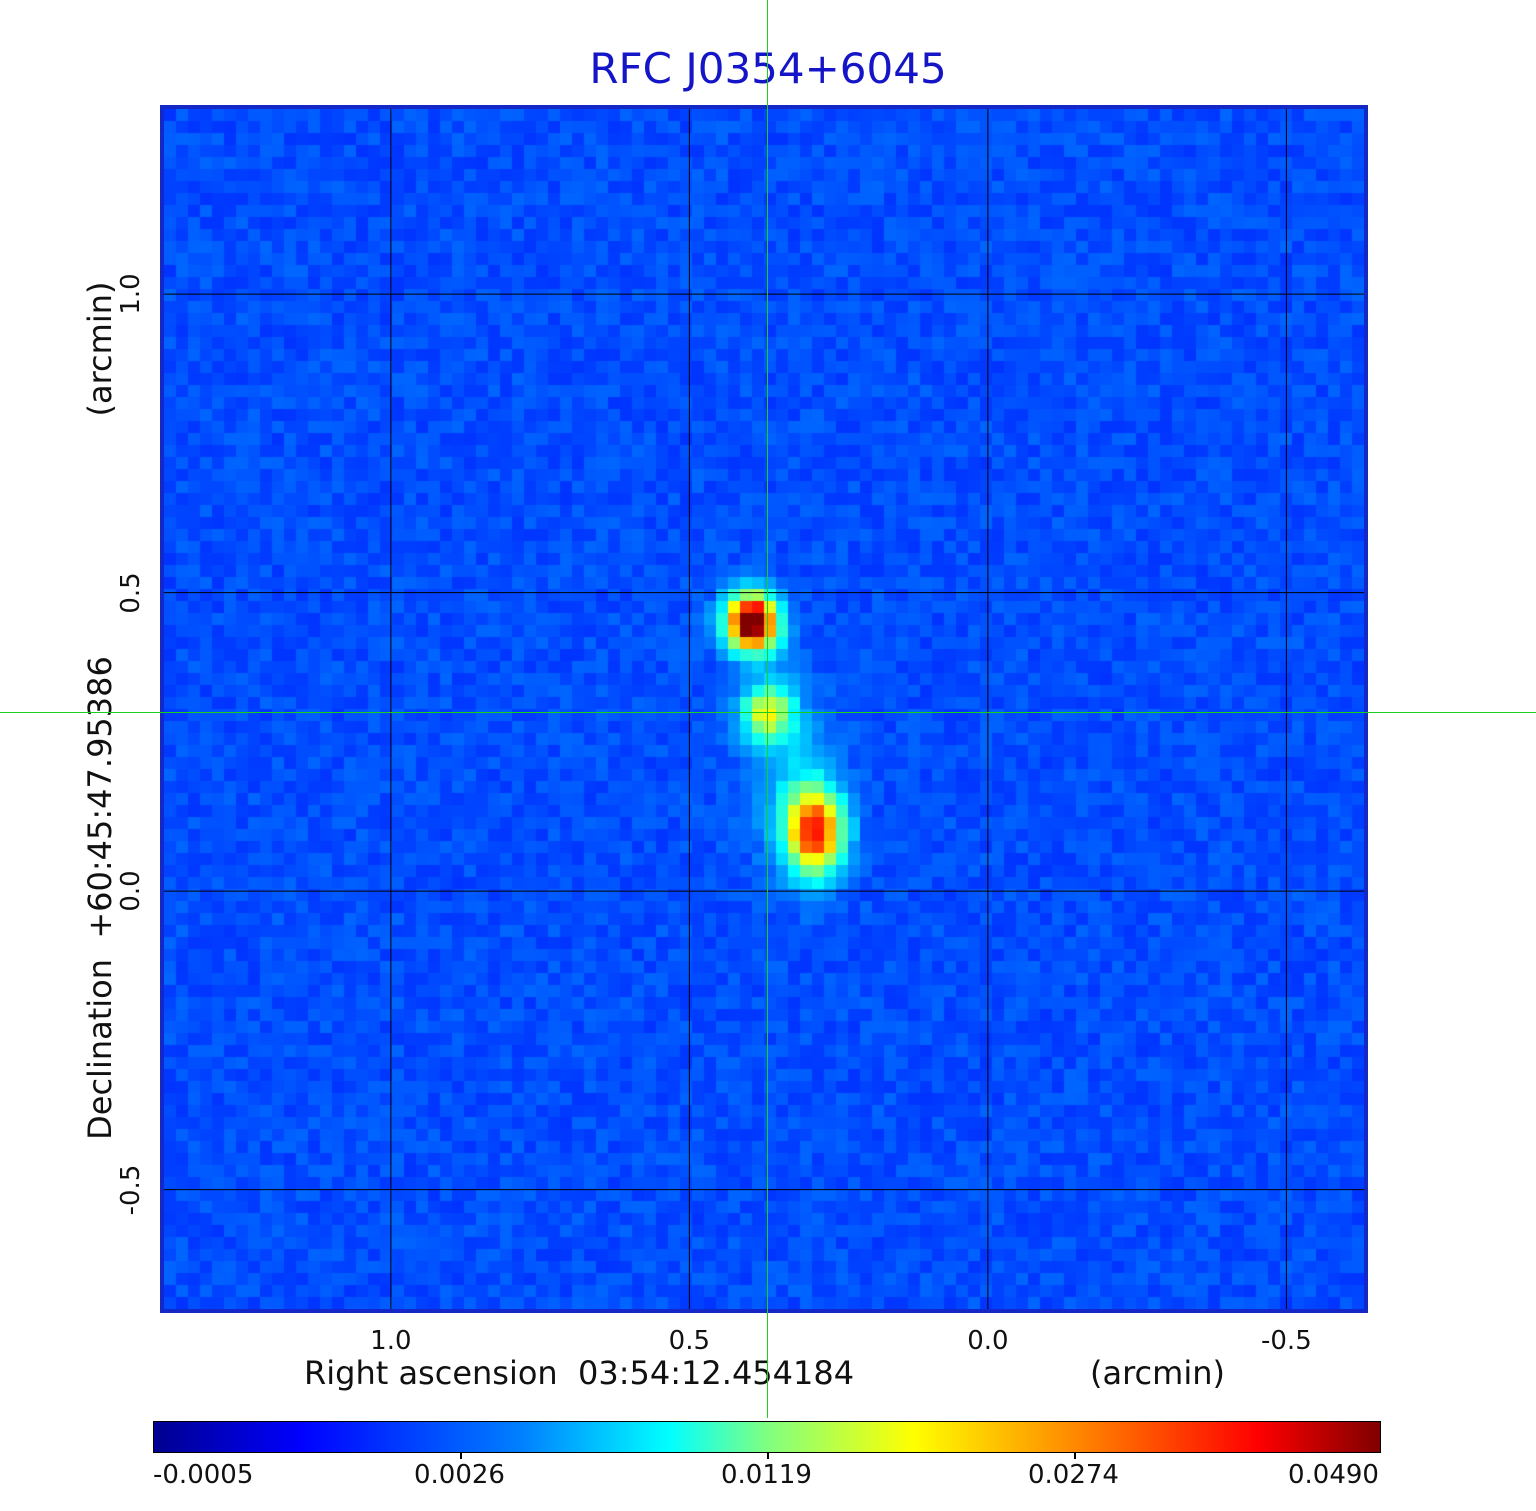 The image size is (1536, 1511). Describe the element at coordinates (767, 1437) in the screenshot. I see `colorbar` at that location.